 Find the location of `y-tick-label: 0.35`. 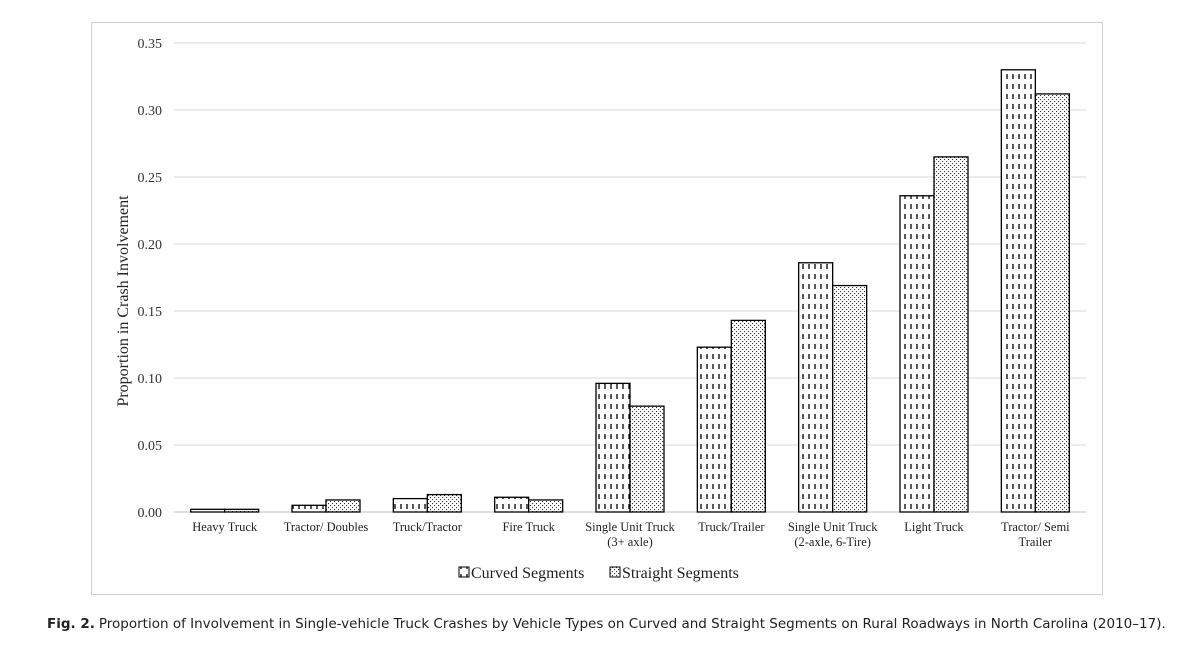

y-tick-label: 0.35 is located at coordinates (150, 44).